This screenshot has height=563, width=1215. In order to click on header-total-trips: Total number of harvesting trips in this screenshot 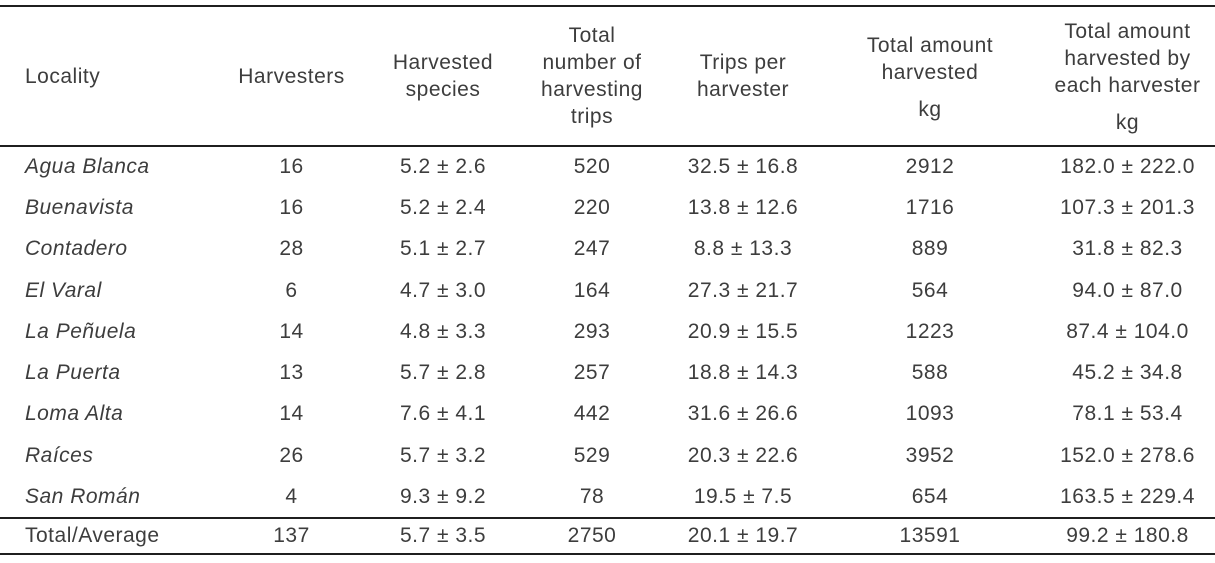, I will do `click(592, 76)`.